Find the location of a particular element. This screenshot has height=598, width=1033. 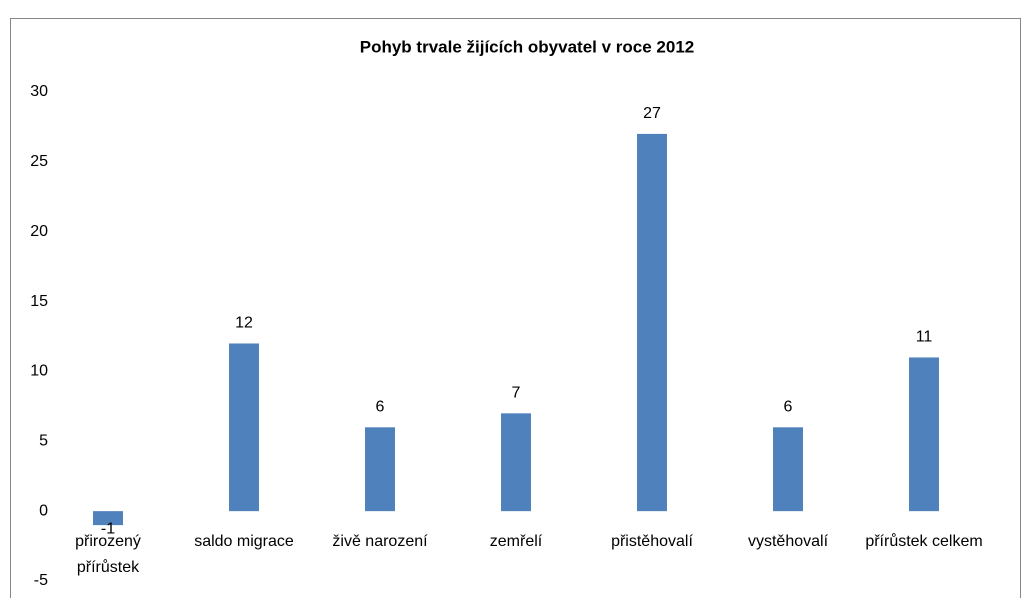

x-tick-label: přirozený přírůstek is located at coordinates (108, 554).